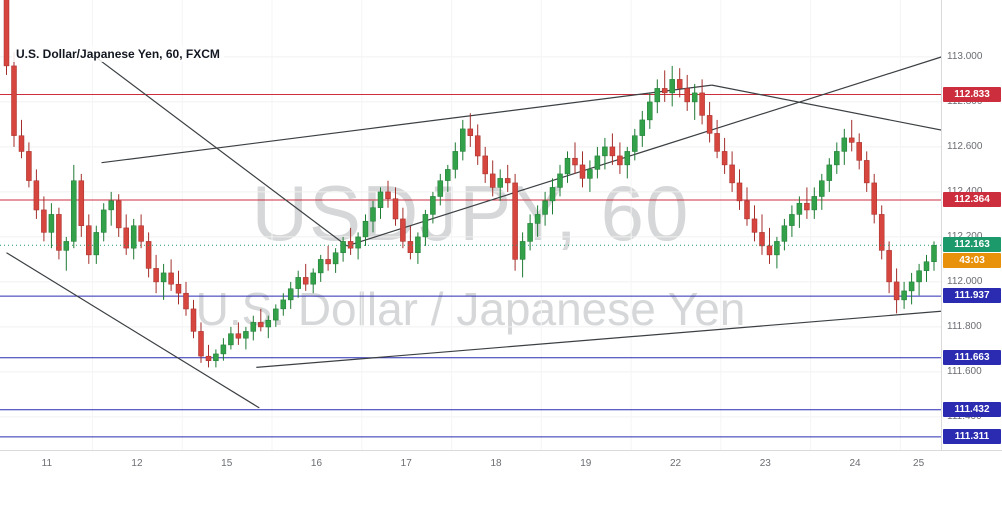 The image size is (1002, 508). What do you see at coordinates (118, 54) in the screenshot?
I see `chart-legend-title: U.S. Dollar/Japanese Yen, 60, FXCM` at bounding box center [118, 54].